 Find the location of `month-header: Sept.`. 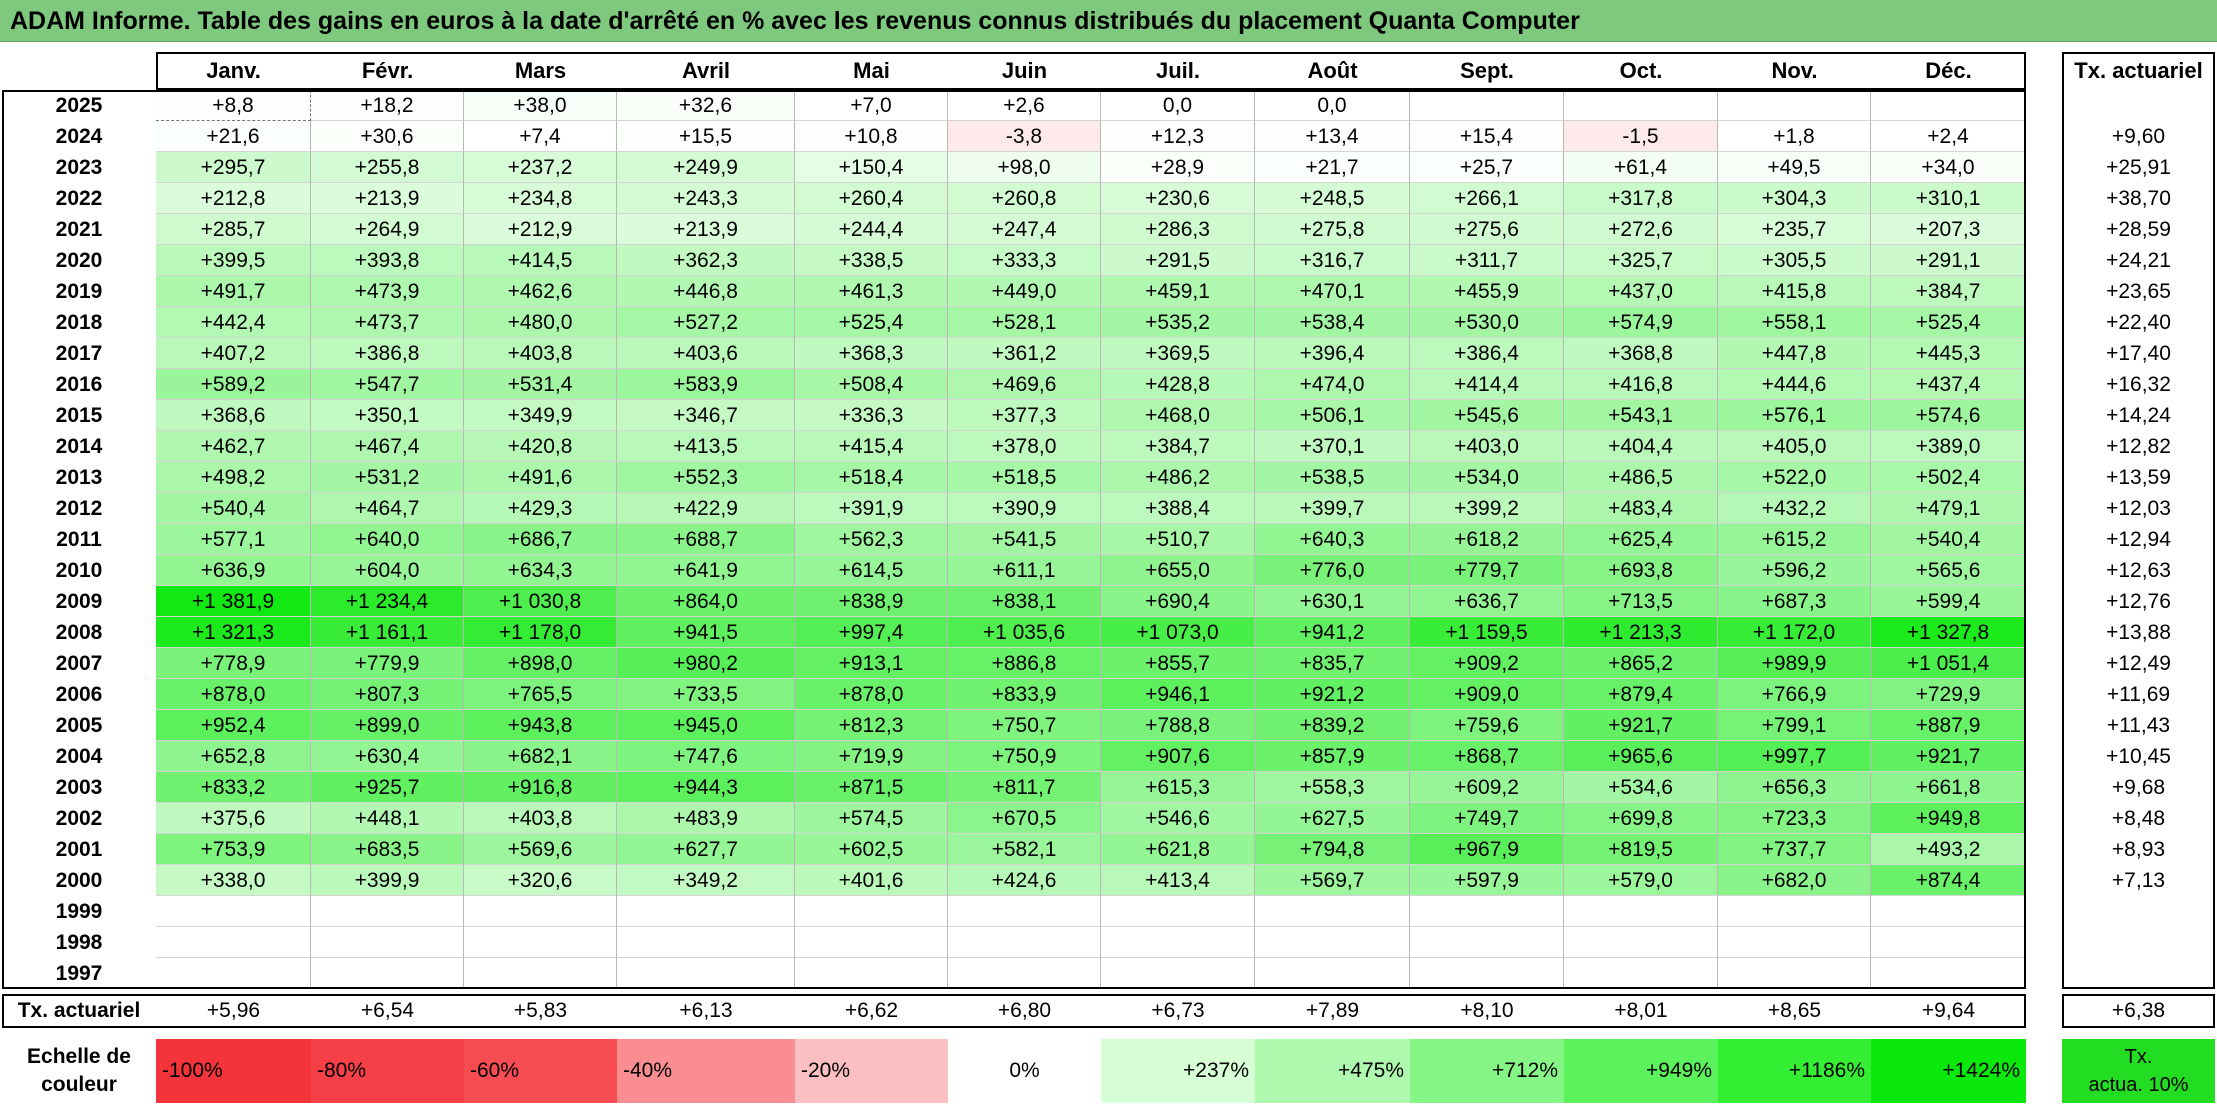

month-header: Sept. is located at coordinates (1487, 70).